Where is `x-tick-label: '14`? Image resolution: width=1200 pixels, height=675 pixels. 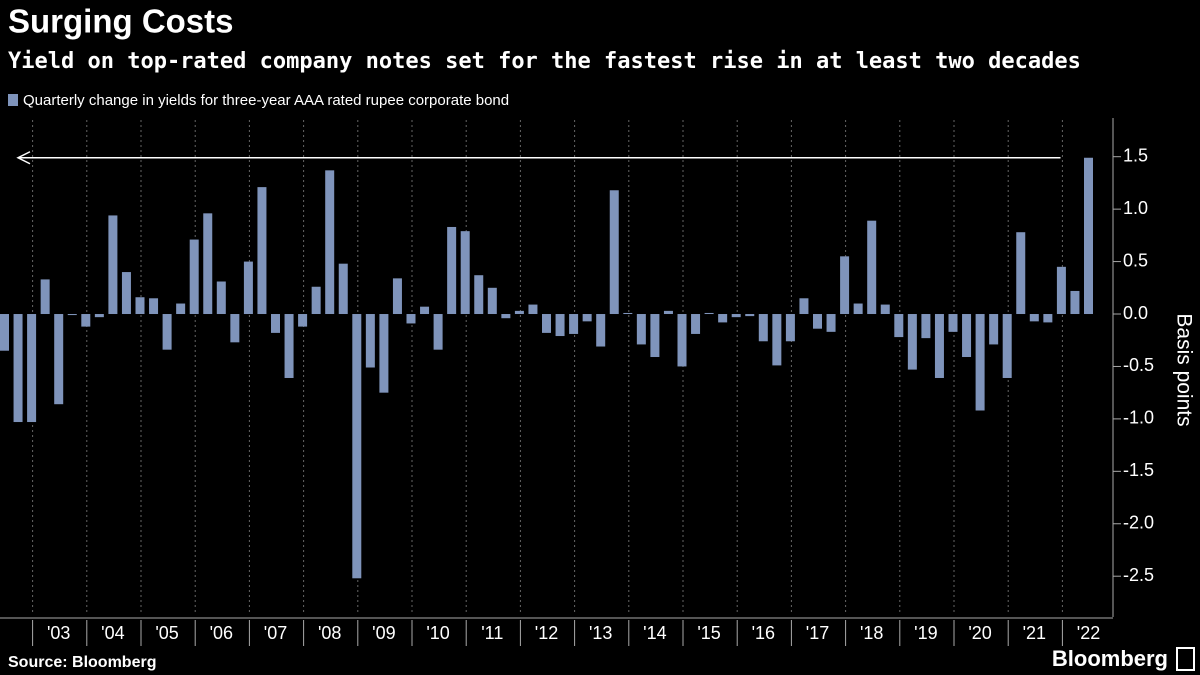
x-tick-label: '14 is located at coordinates (654, 633).